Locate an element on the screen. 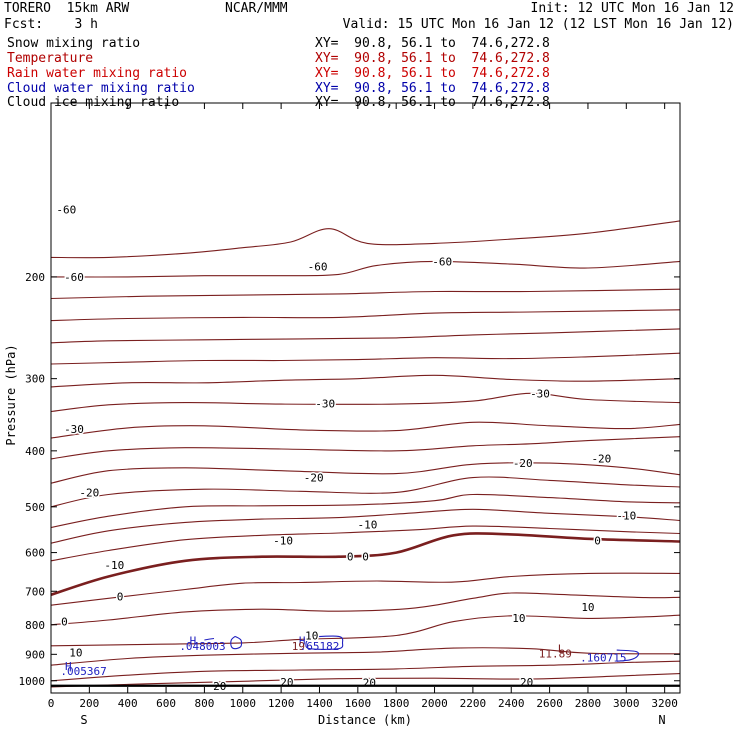  x-tick-label: 800 is located at coordinates (204, 703).